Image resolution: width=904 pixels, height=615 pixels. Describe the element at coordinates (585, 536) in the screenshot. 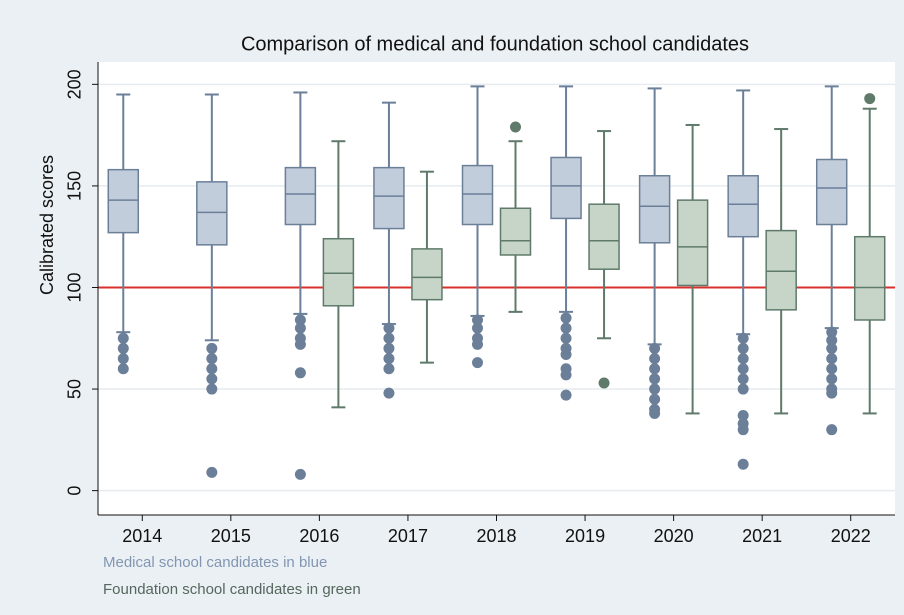

I see `x-tick-label: 2019` at that location.